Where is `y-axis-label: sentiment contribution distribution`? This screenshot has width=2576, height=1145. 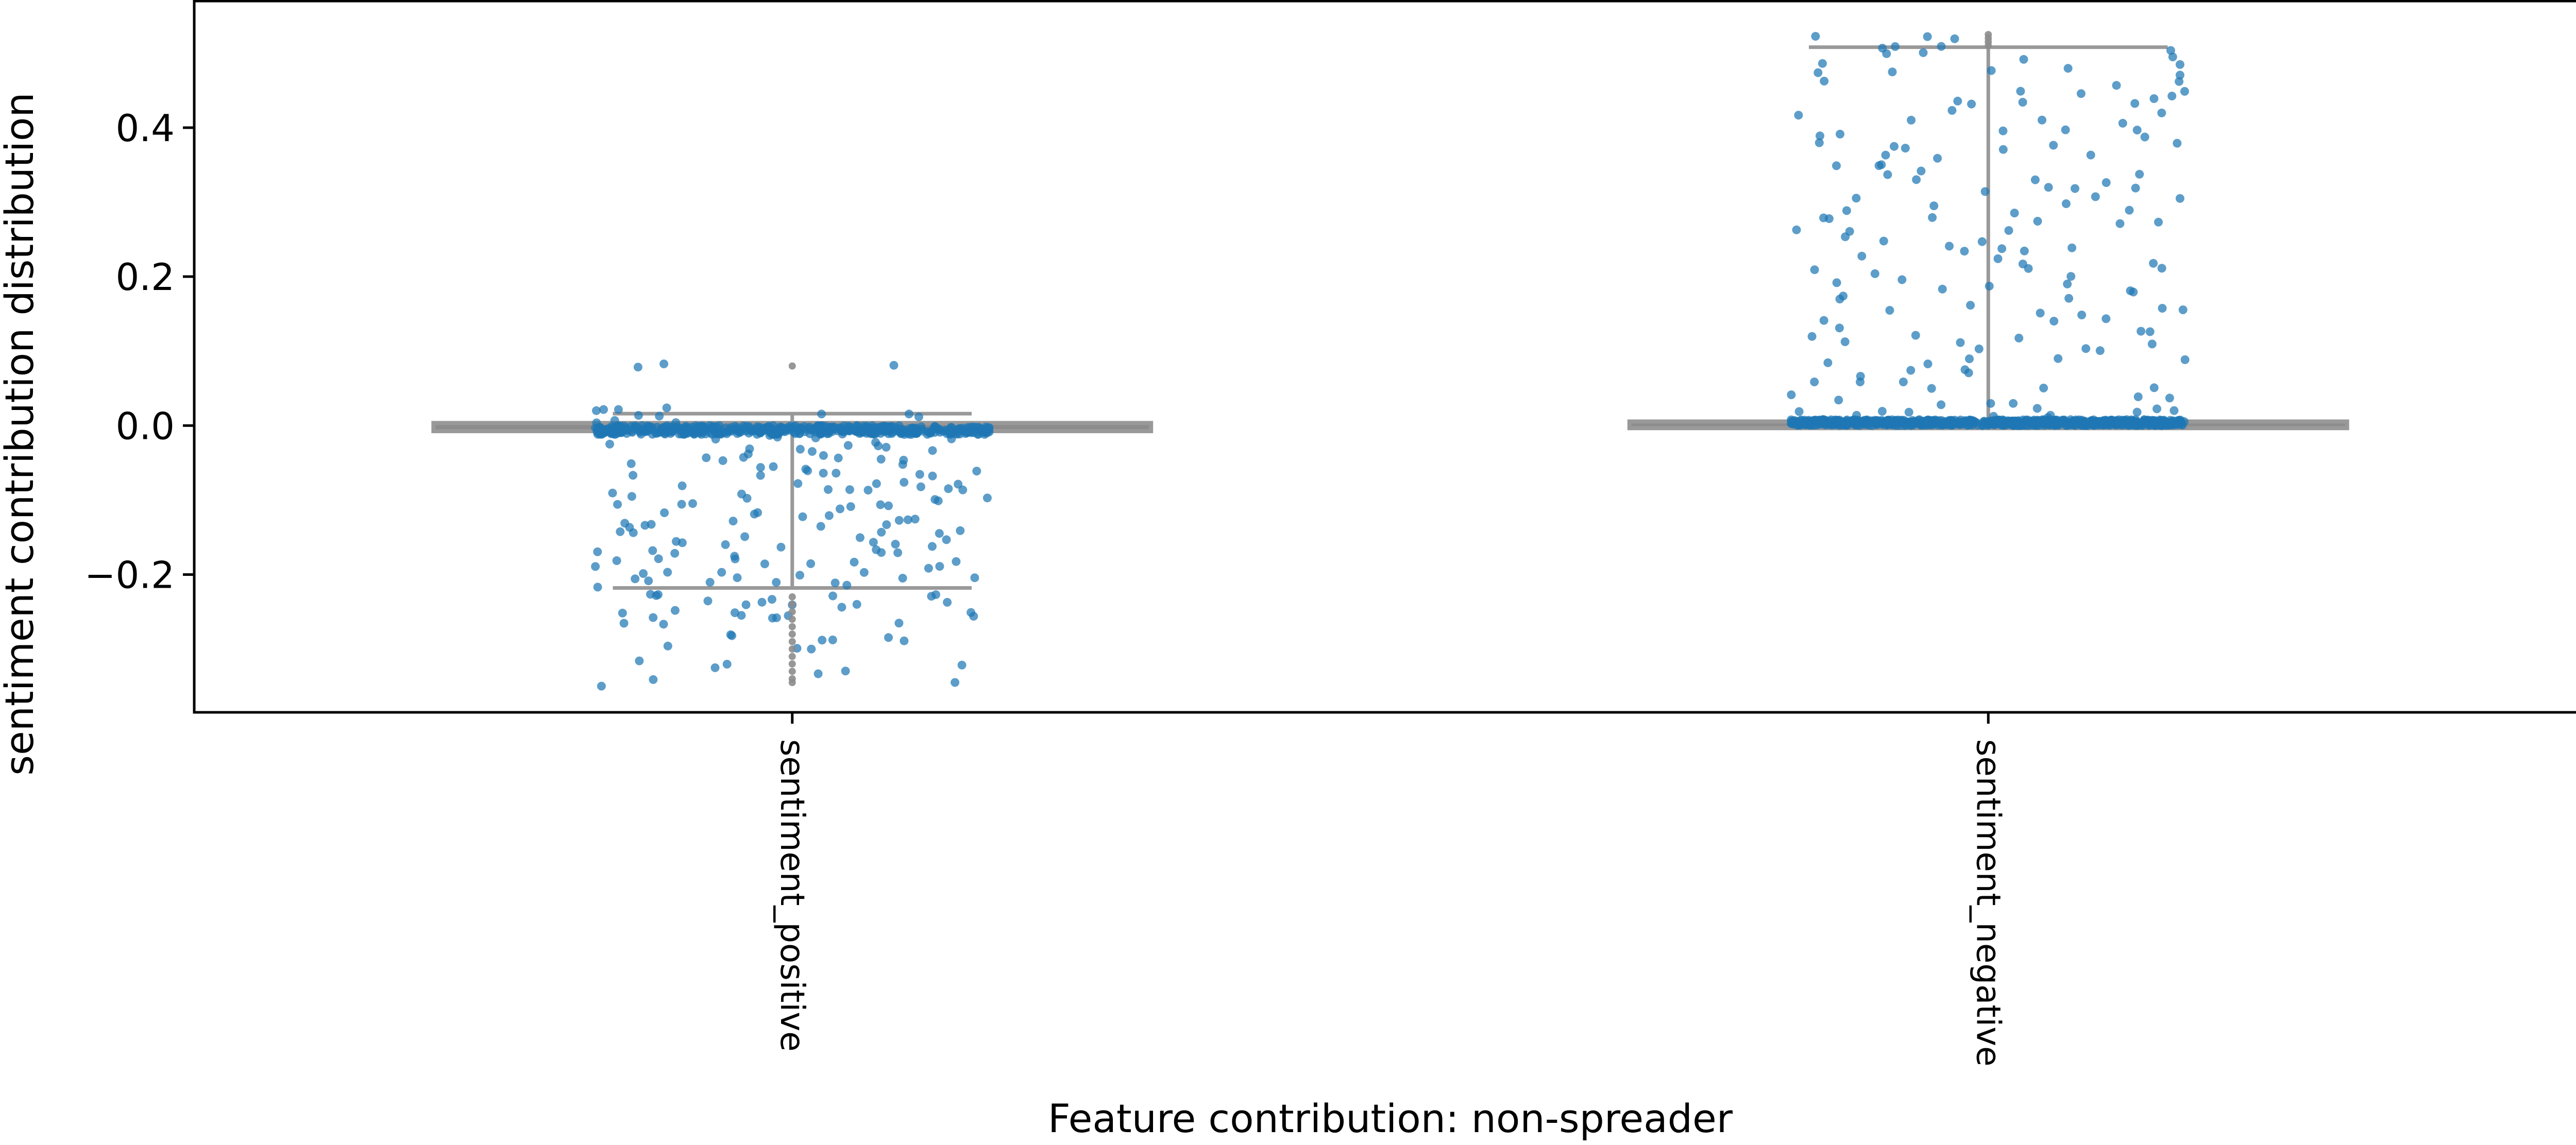
y-axis-label: sentiment contribution distribution is located at coordinates (21, 433).